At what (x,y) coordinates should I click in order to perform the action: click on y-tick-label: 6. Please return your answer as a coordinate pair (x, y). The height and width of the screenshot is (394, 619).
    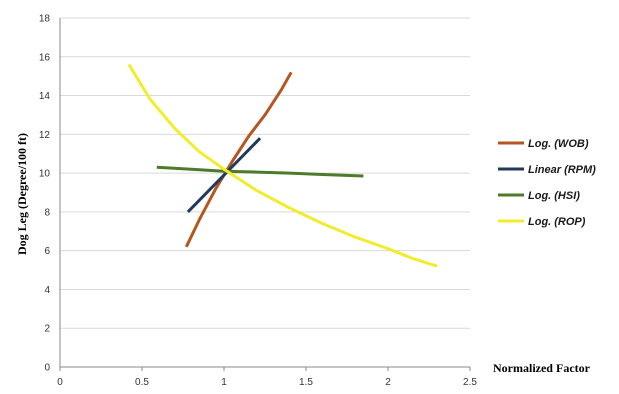
    Looking at the image, I should click on (47, 251).